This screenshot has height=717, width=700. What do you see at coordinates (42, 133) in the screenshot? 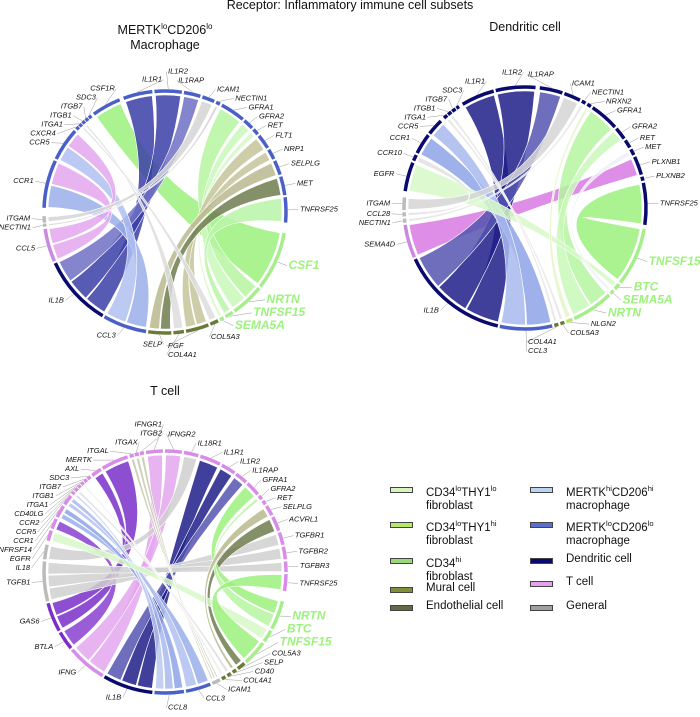
I see `sector-label-cxcr4: CXCR4` at bounding box center [42, 133].